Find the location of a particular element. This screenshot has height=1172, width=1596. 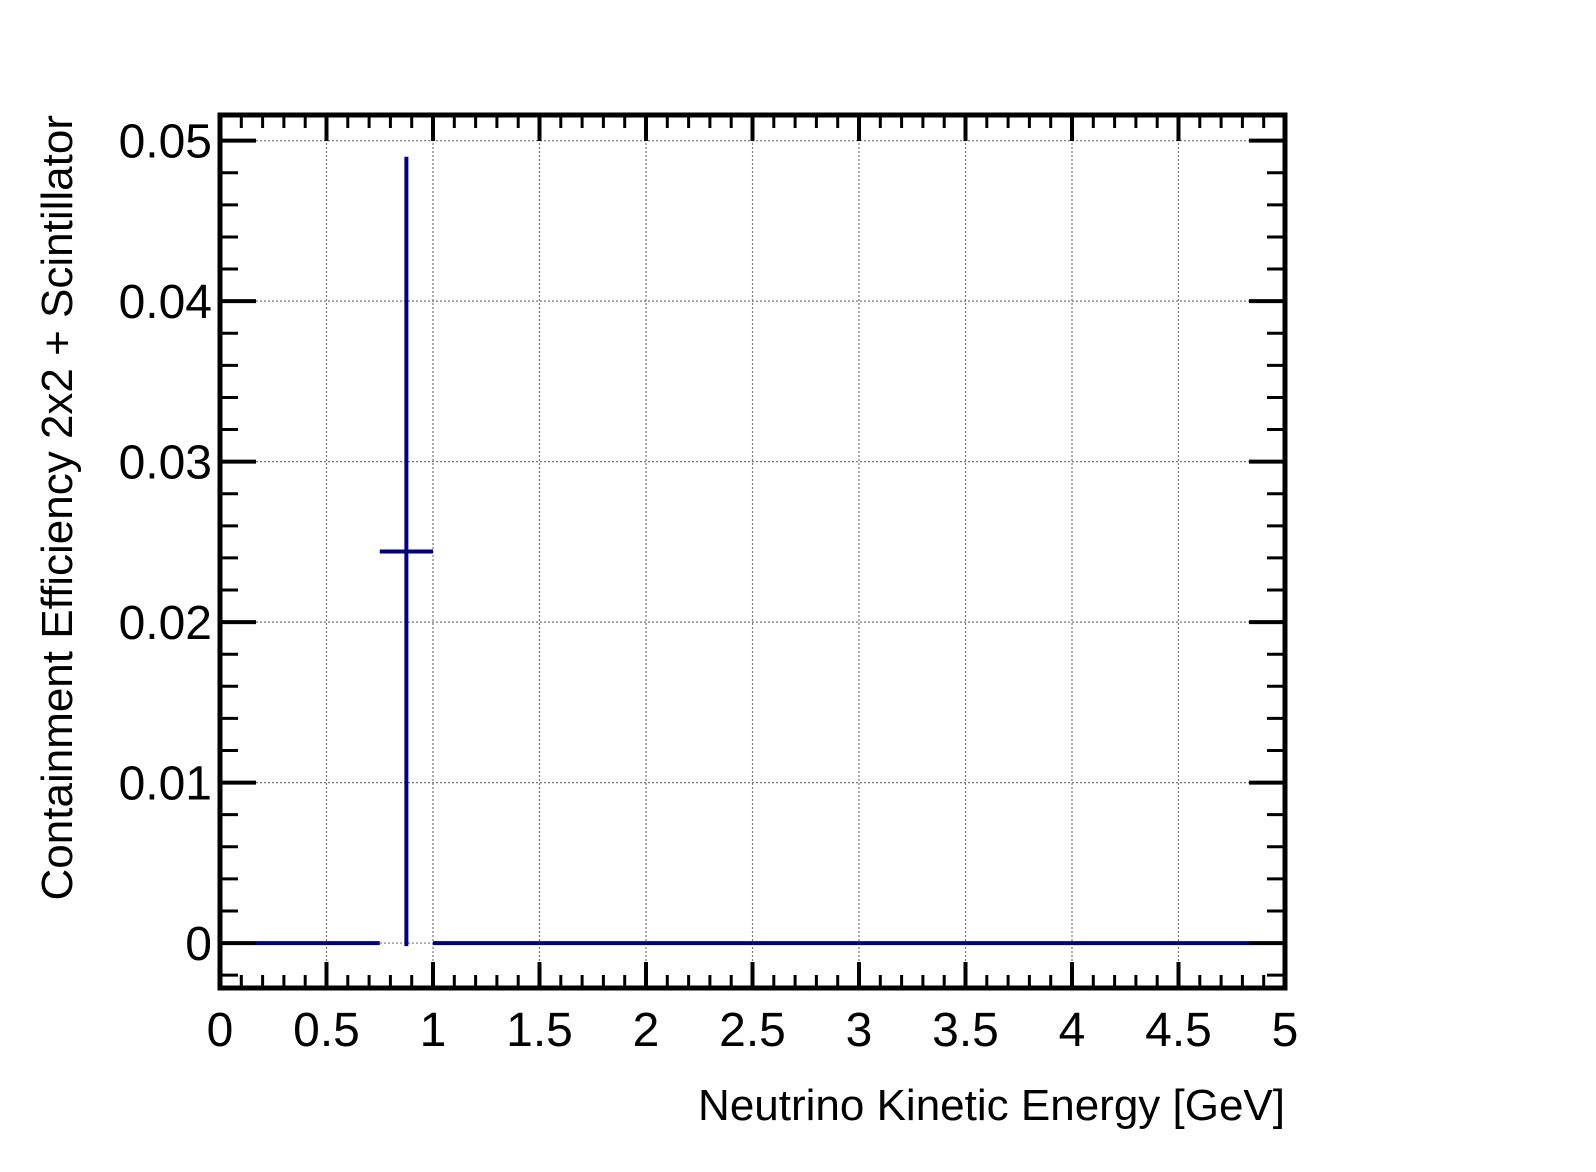

y-tick-label: 0.03 is located at coordinates (165, 463).